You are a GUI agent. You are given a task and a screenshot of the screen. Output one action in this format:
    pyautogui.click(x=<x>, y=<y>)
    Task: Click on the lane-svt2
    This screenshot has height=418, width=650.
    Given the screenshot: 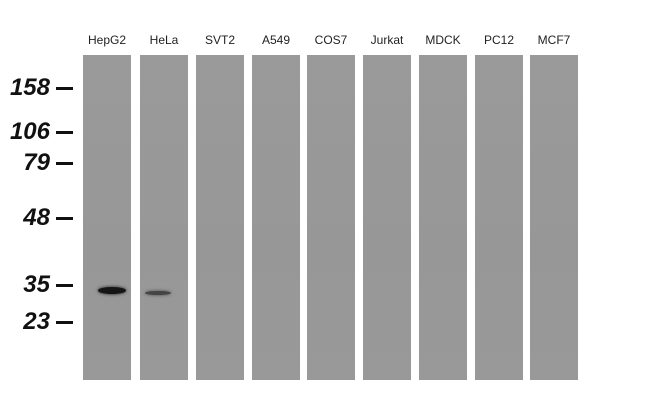 What is the action you would take?
    pyautogui.click(x=220, y=217)
    